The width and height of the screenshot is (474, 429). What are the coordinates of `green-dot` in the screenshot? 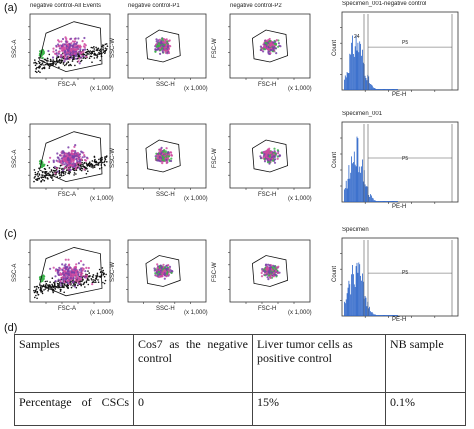 It's located at (43, 53).